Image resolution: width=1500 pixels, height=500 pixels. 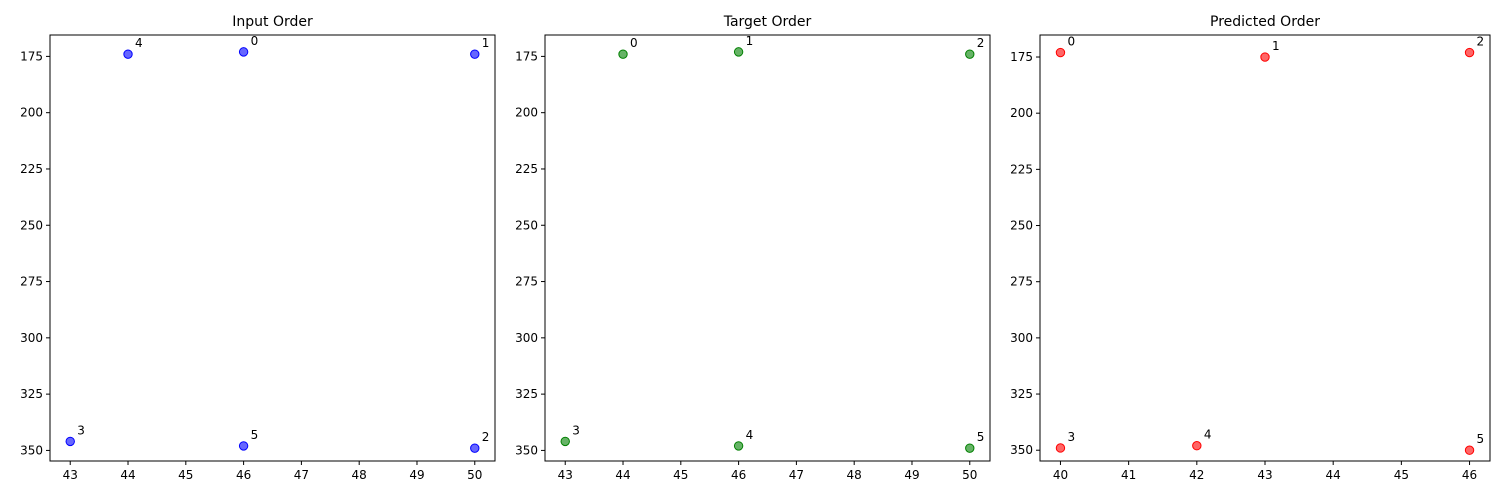 What do you see at coordinates (1265, 22) in the screenshot?
I see `panel-title: Predicted Order` at bounding box center [1265, 22].